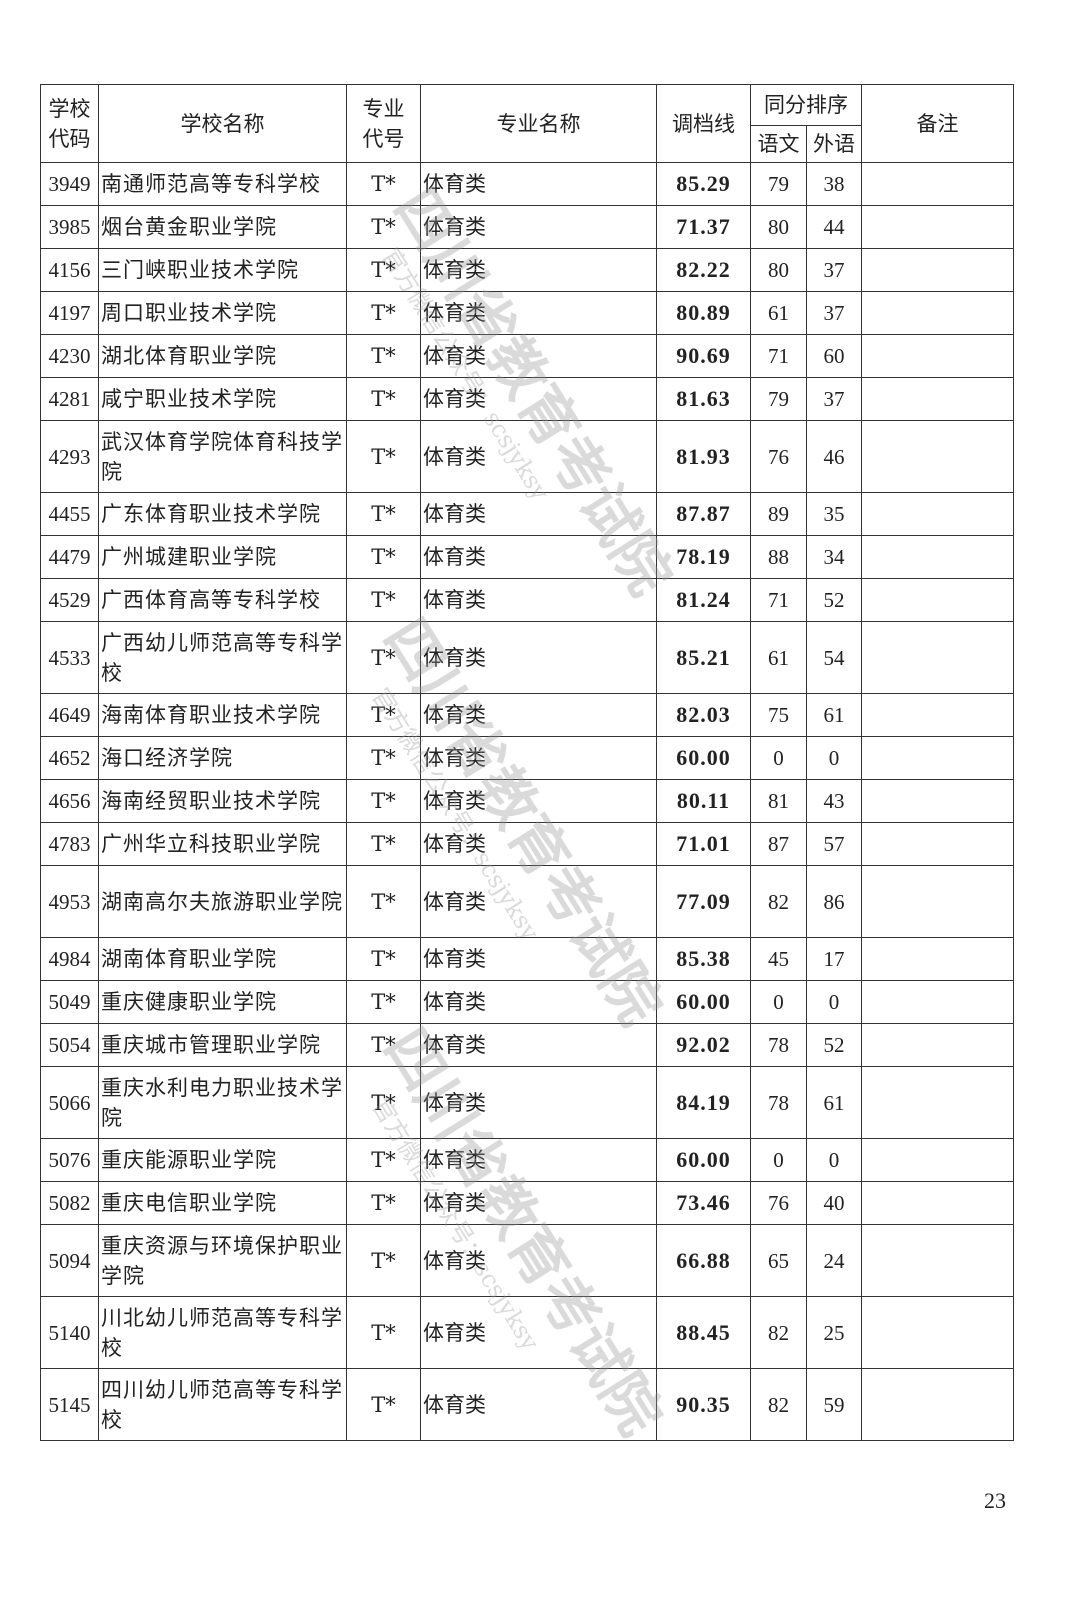 The image size is (1080, 1612). Describe the element at coordinates (69, 959) in the screenshot. I see `cell-school-code: 4984` at that location.